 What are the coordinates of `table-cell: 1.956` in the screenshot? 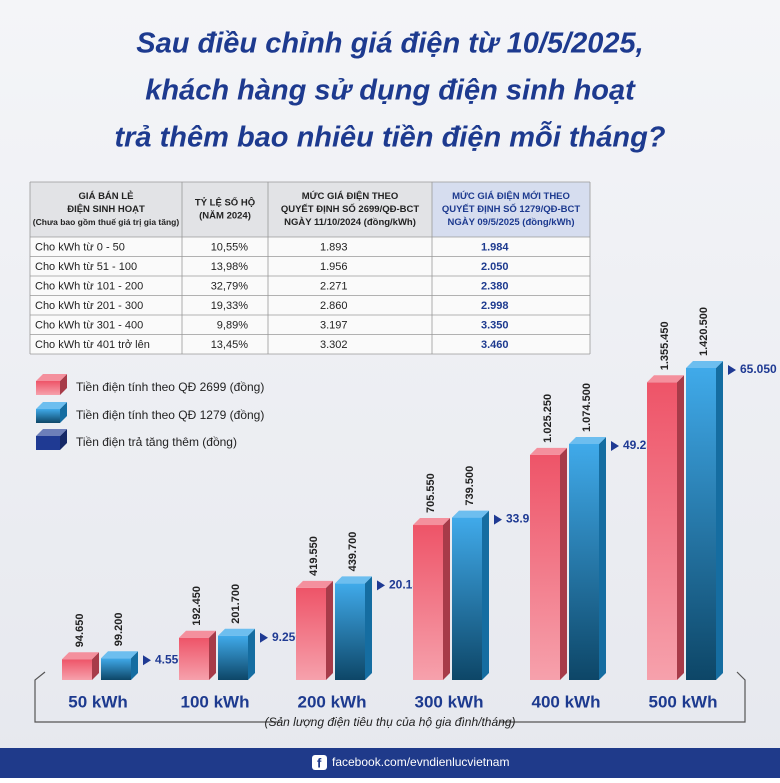 It's located at (334, 267).